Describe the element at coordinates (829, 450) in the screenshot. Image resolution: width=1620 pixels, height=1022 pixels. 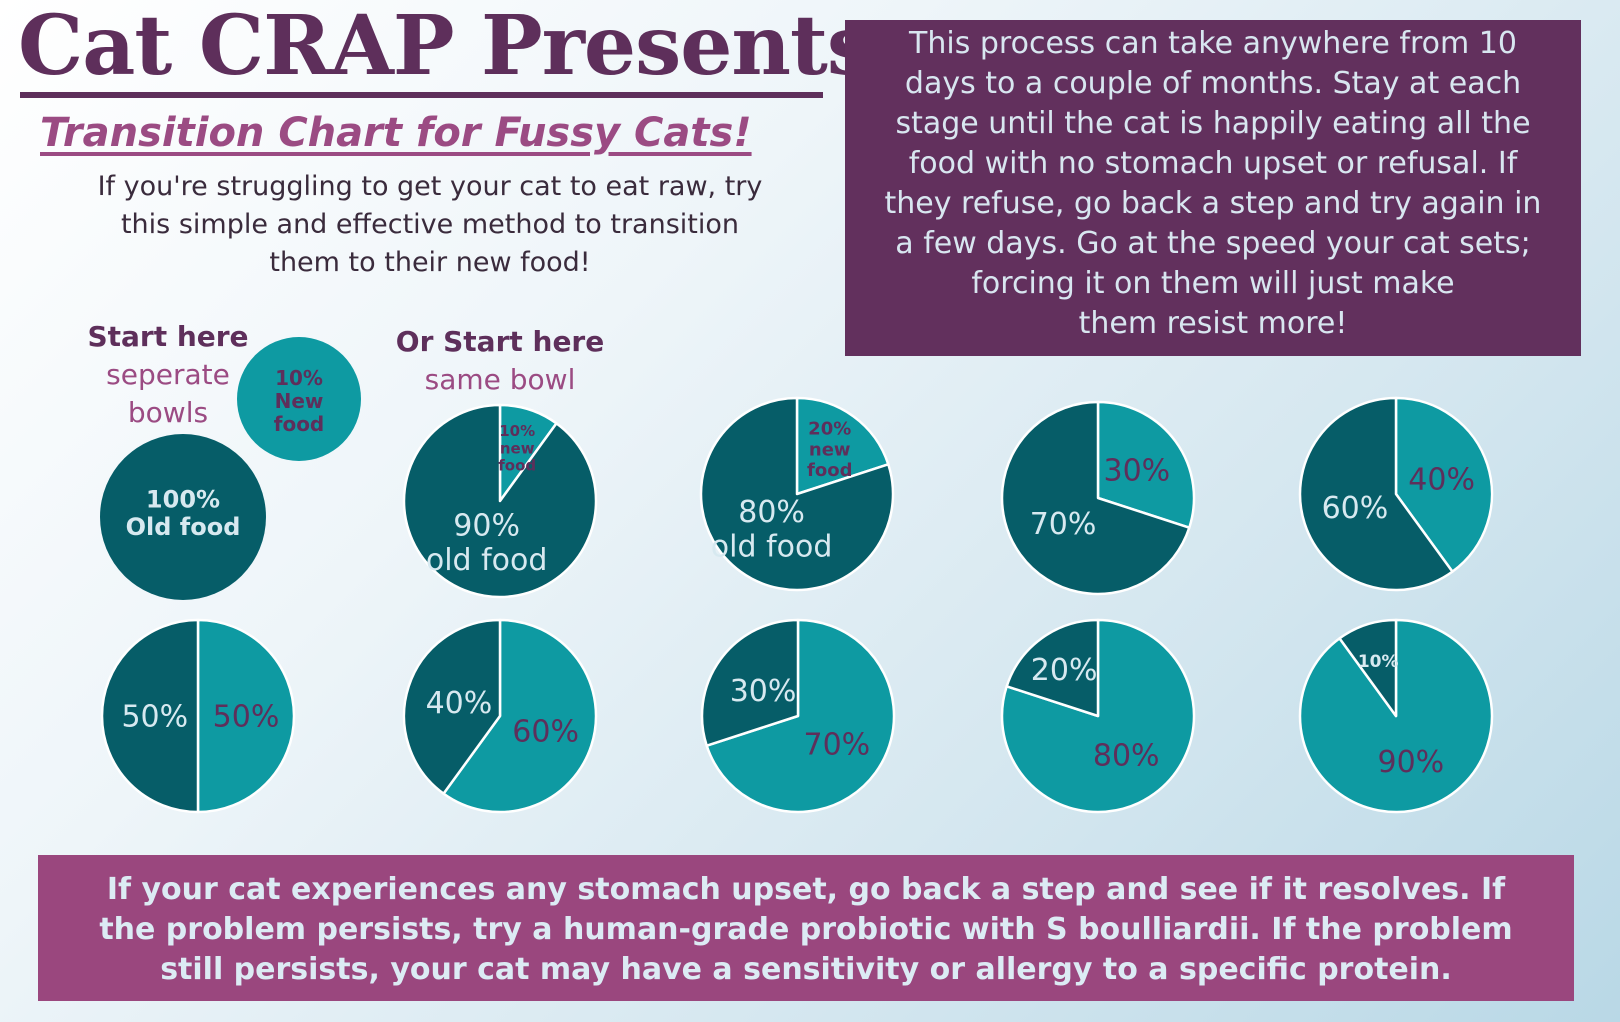
I see `pie-2-new-label: 20% new food` at that location.